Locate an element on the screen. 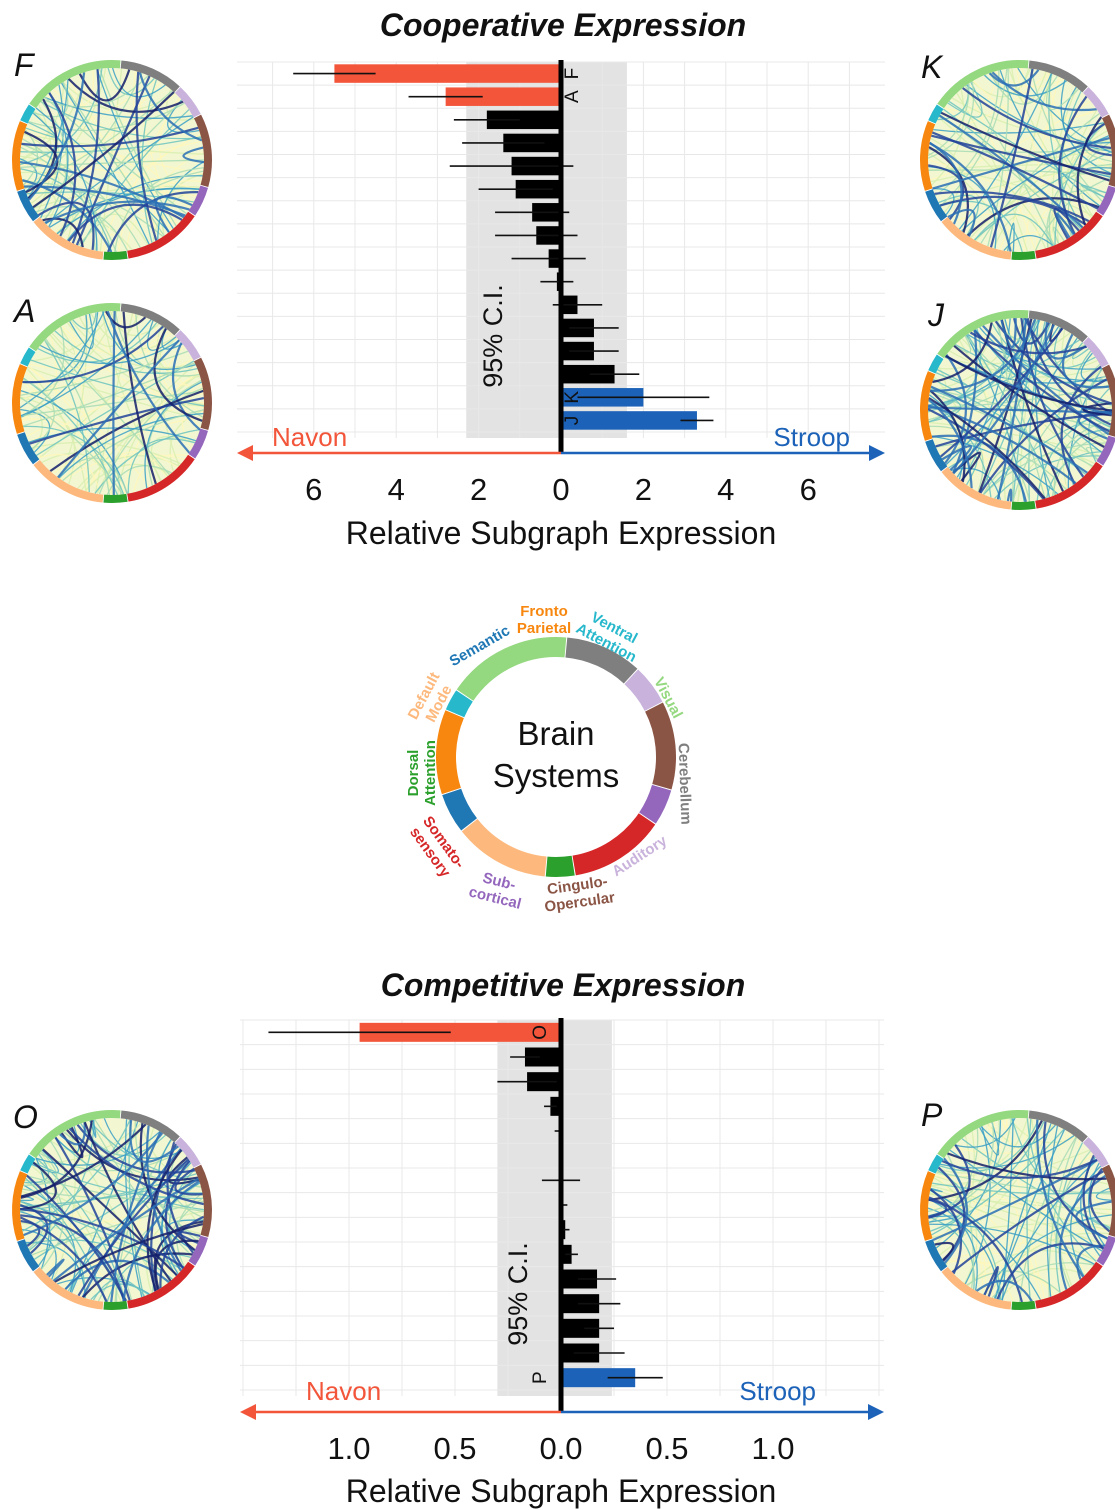 The height and width of the screenshot is (1510, 1115). competitive-bar-labels: OP is located at coordinates (540, 1204).